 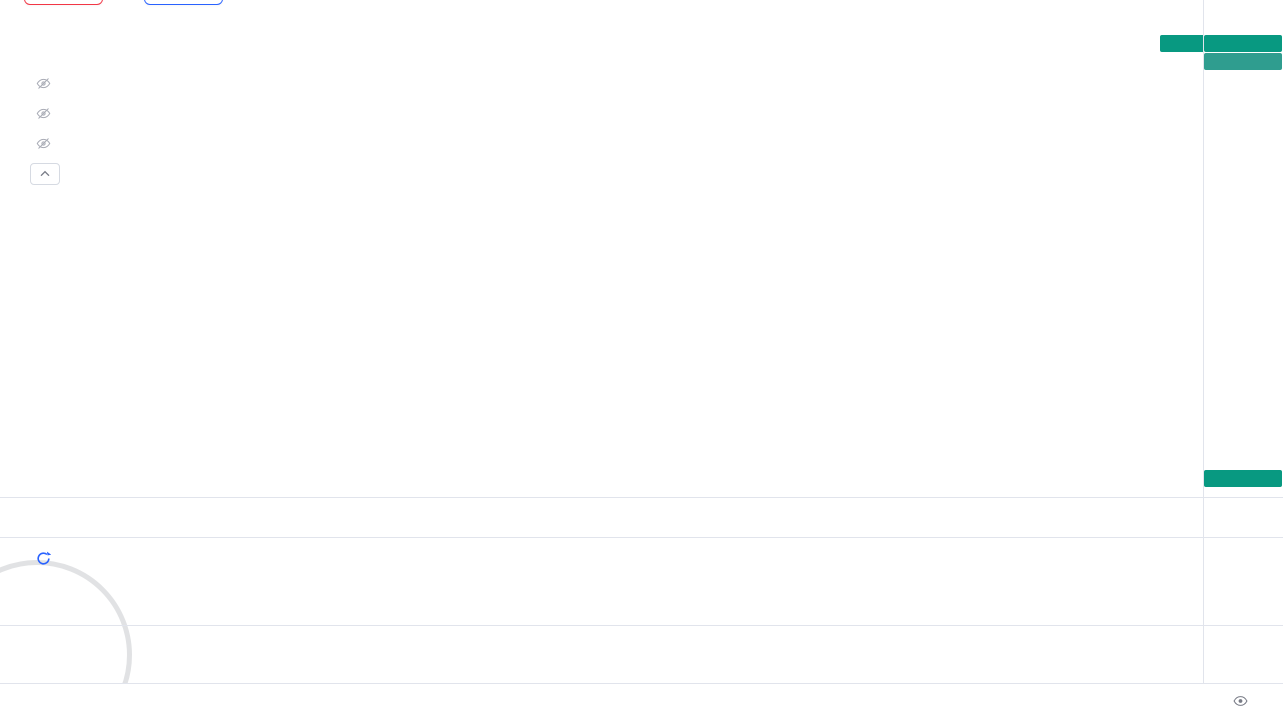 I want to click on chevron-up-icon, so click(x=45, y=173).